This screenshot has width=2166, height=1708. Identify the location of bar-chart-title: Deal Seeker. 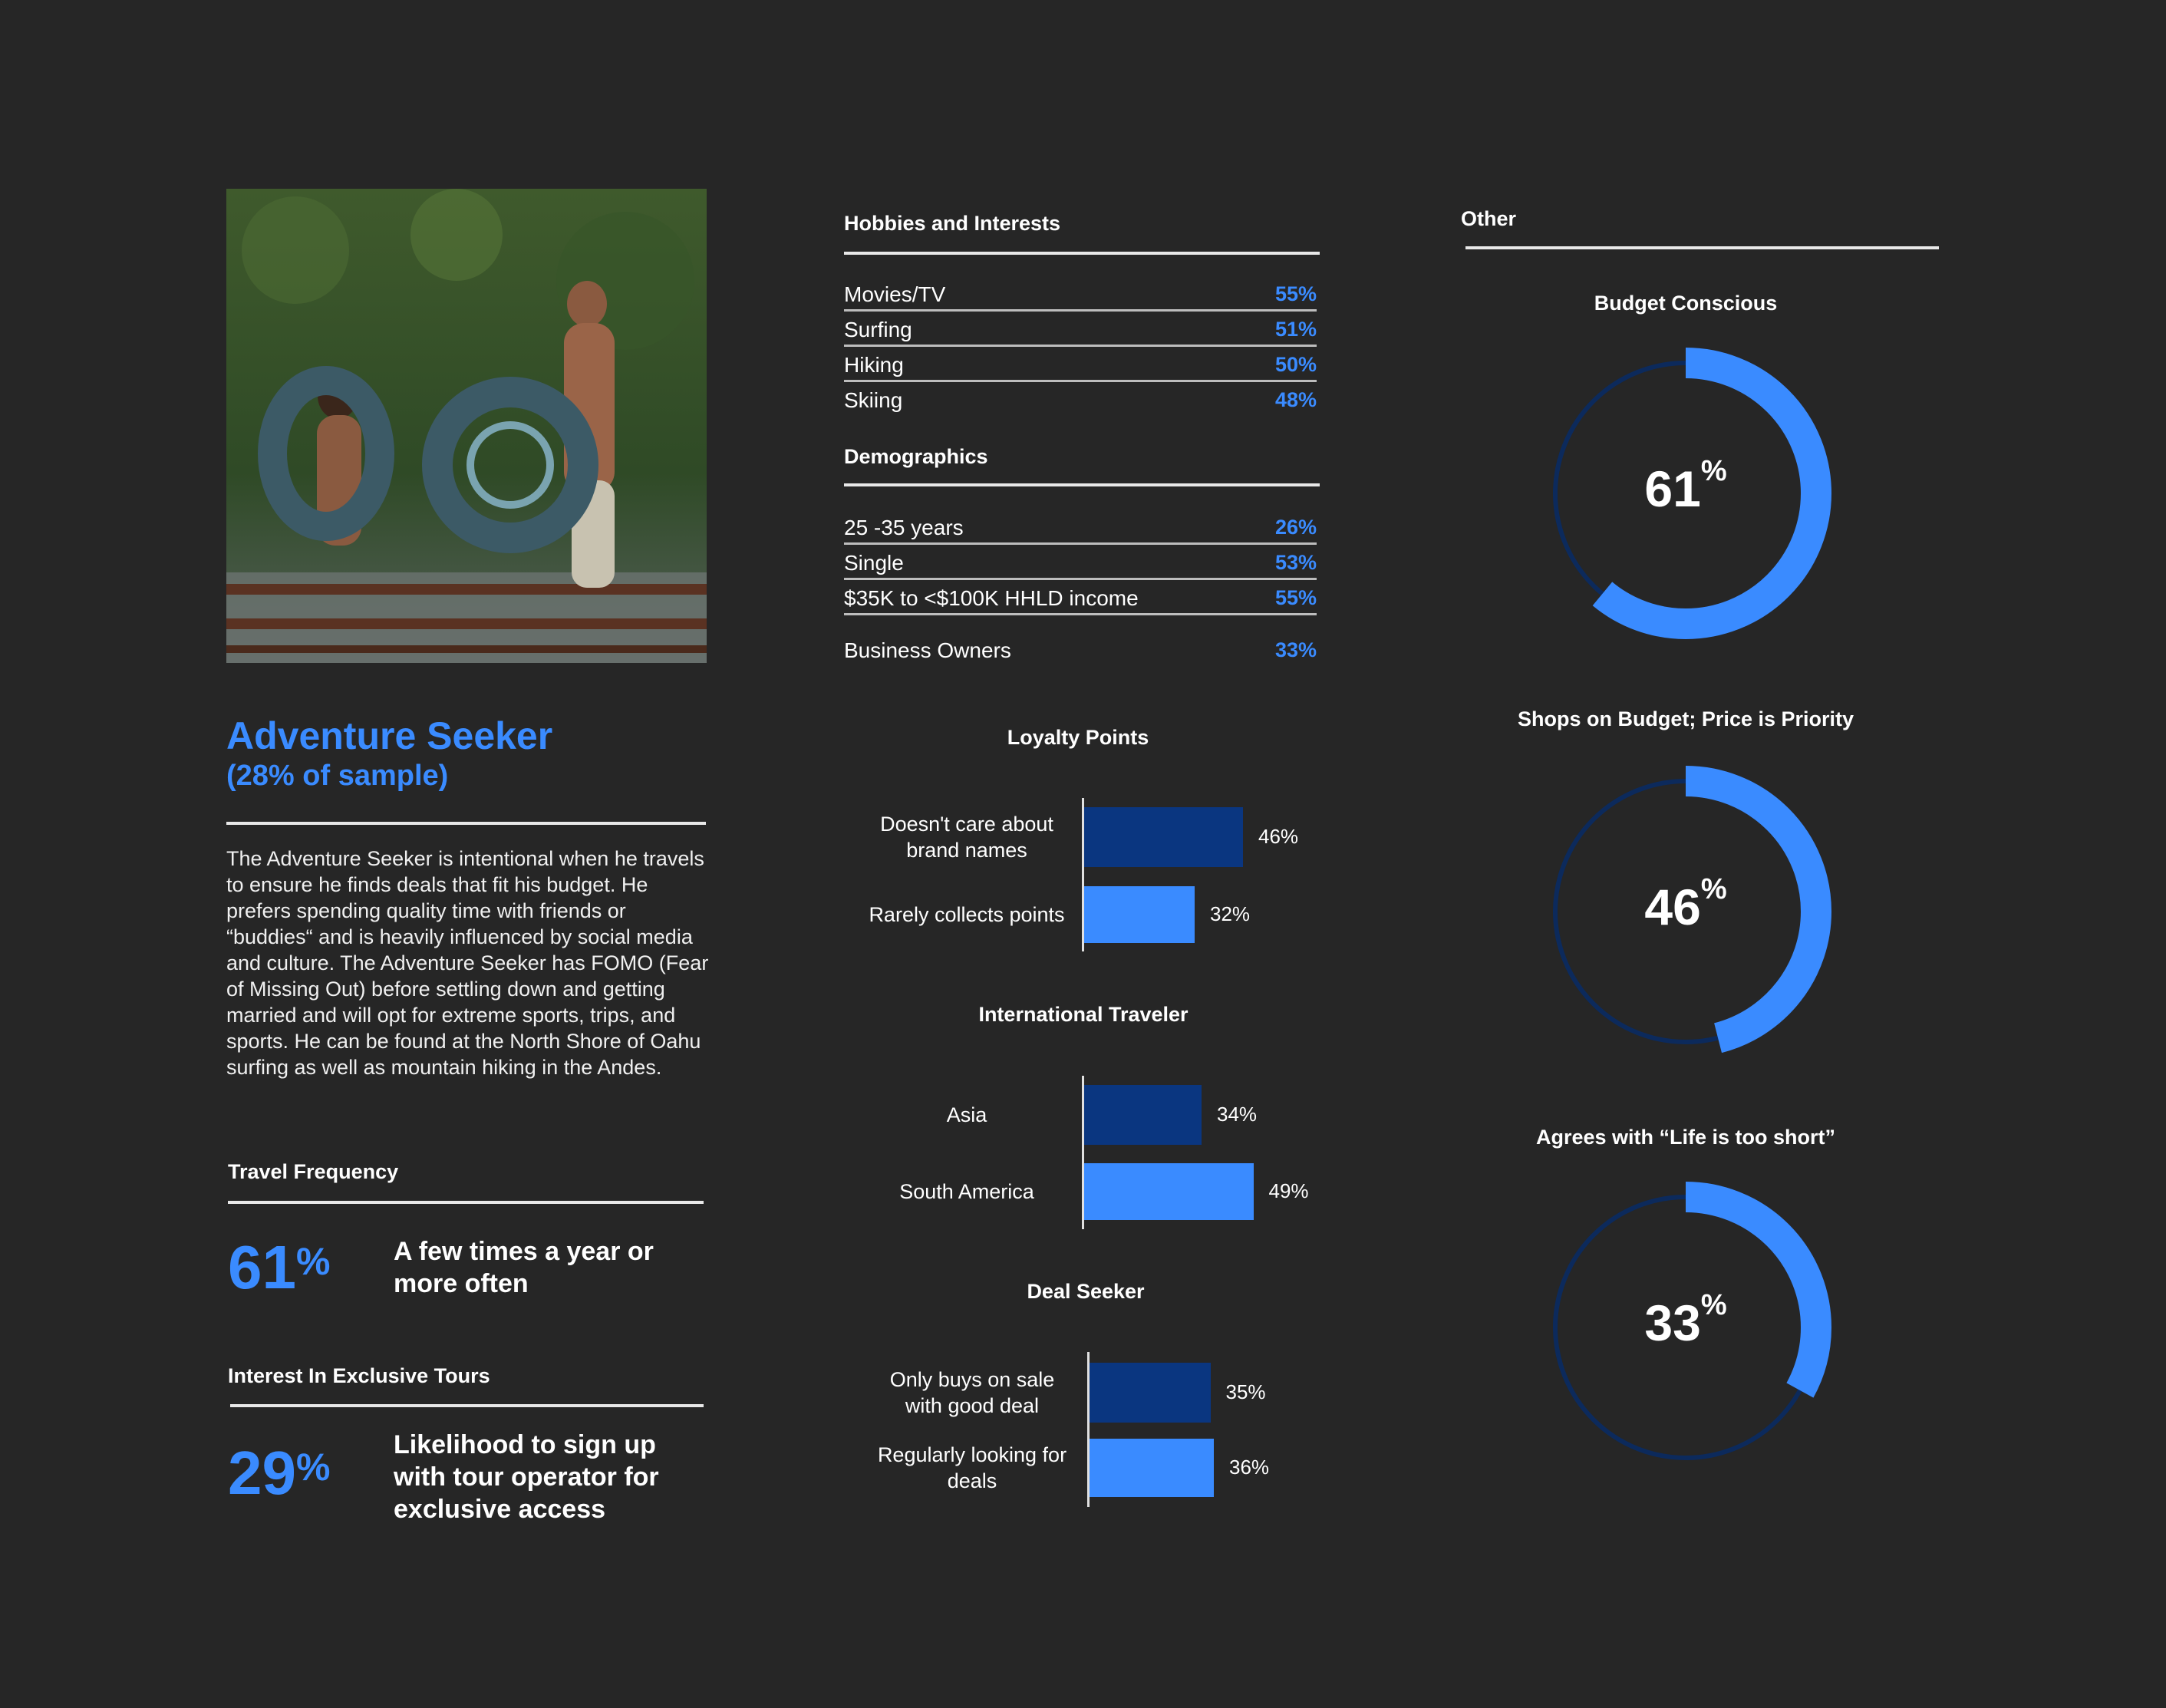
(1086, 1292).